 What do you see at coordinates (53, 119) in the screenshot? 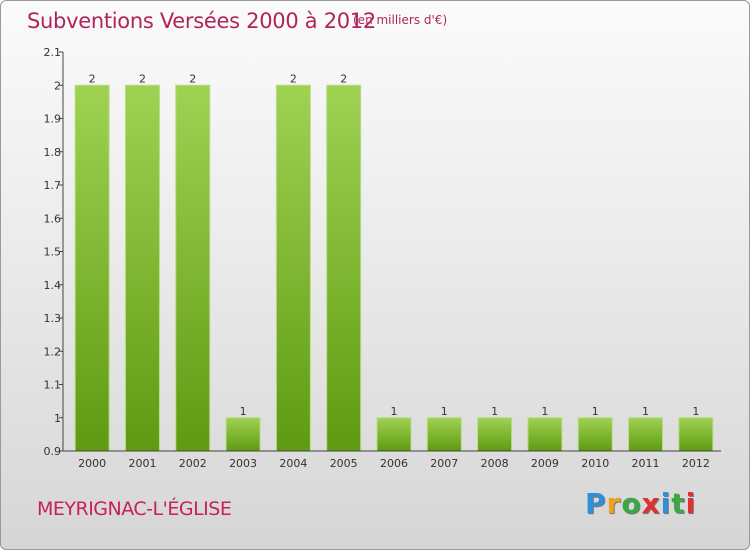
I see `y-tick-label: 1.9` at bounding box center [53, 119].